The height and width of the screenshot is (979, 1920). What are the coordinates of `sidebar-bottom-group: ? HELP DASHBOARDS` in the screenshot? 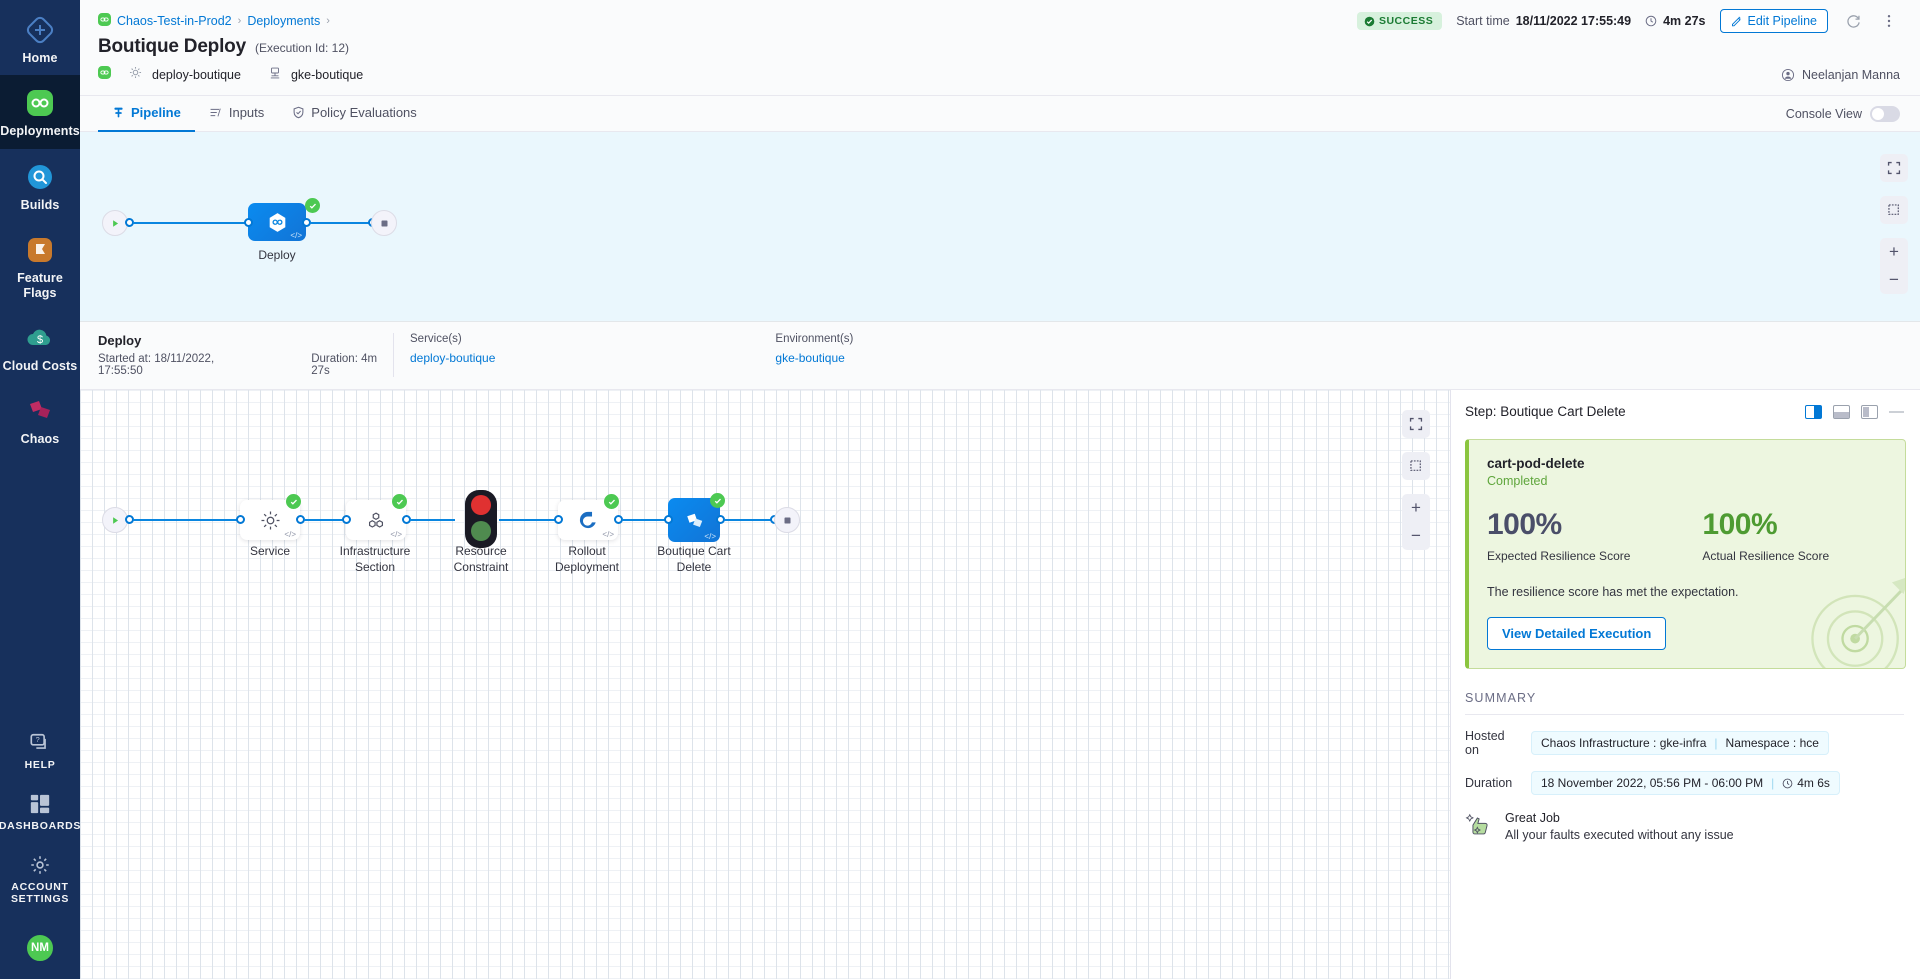 It's located at (40, 849).